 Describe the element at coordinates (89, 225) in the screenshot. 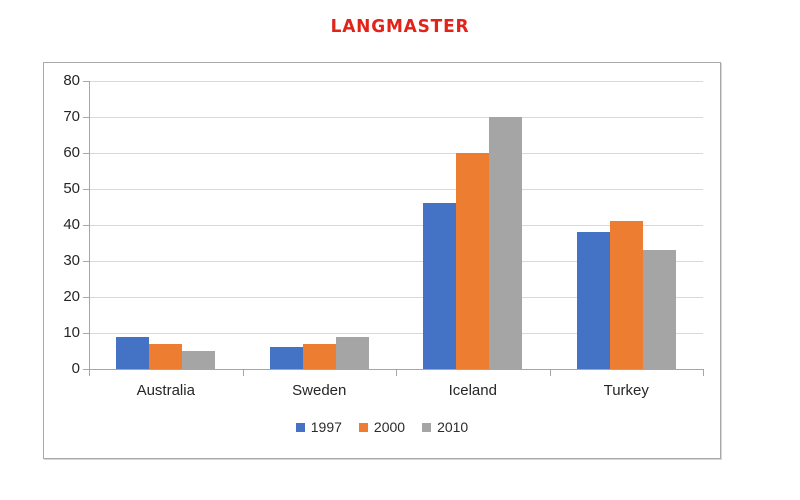

I see `y-axis-line` at that location.